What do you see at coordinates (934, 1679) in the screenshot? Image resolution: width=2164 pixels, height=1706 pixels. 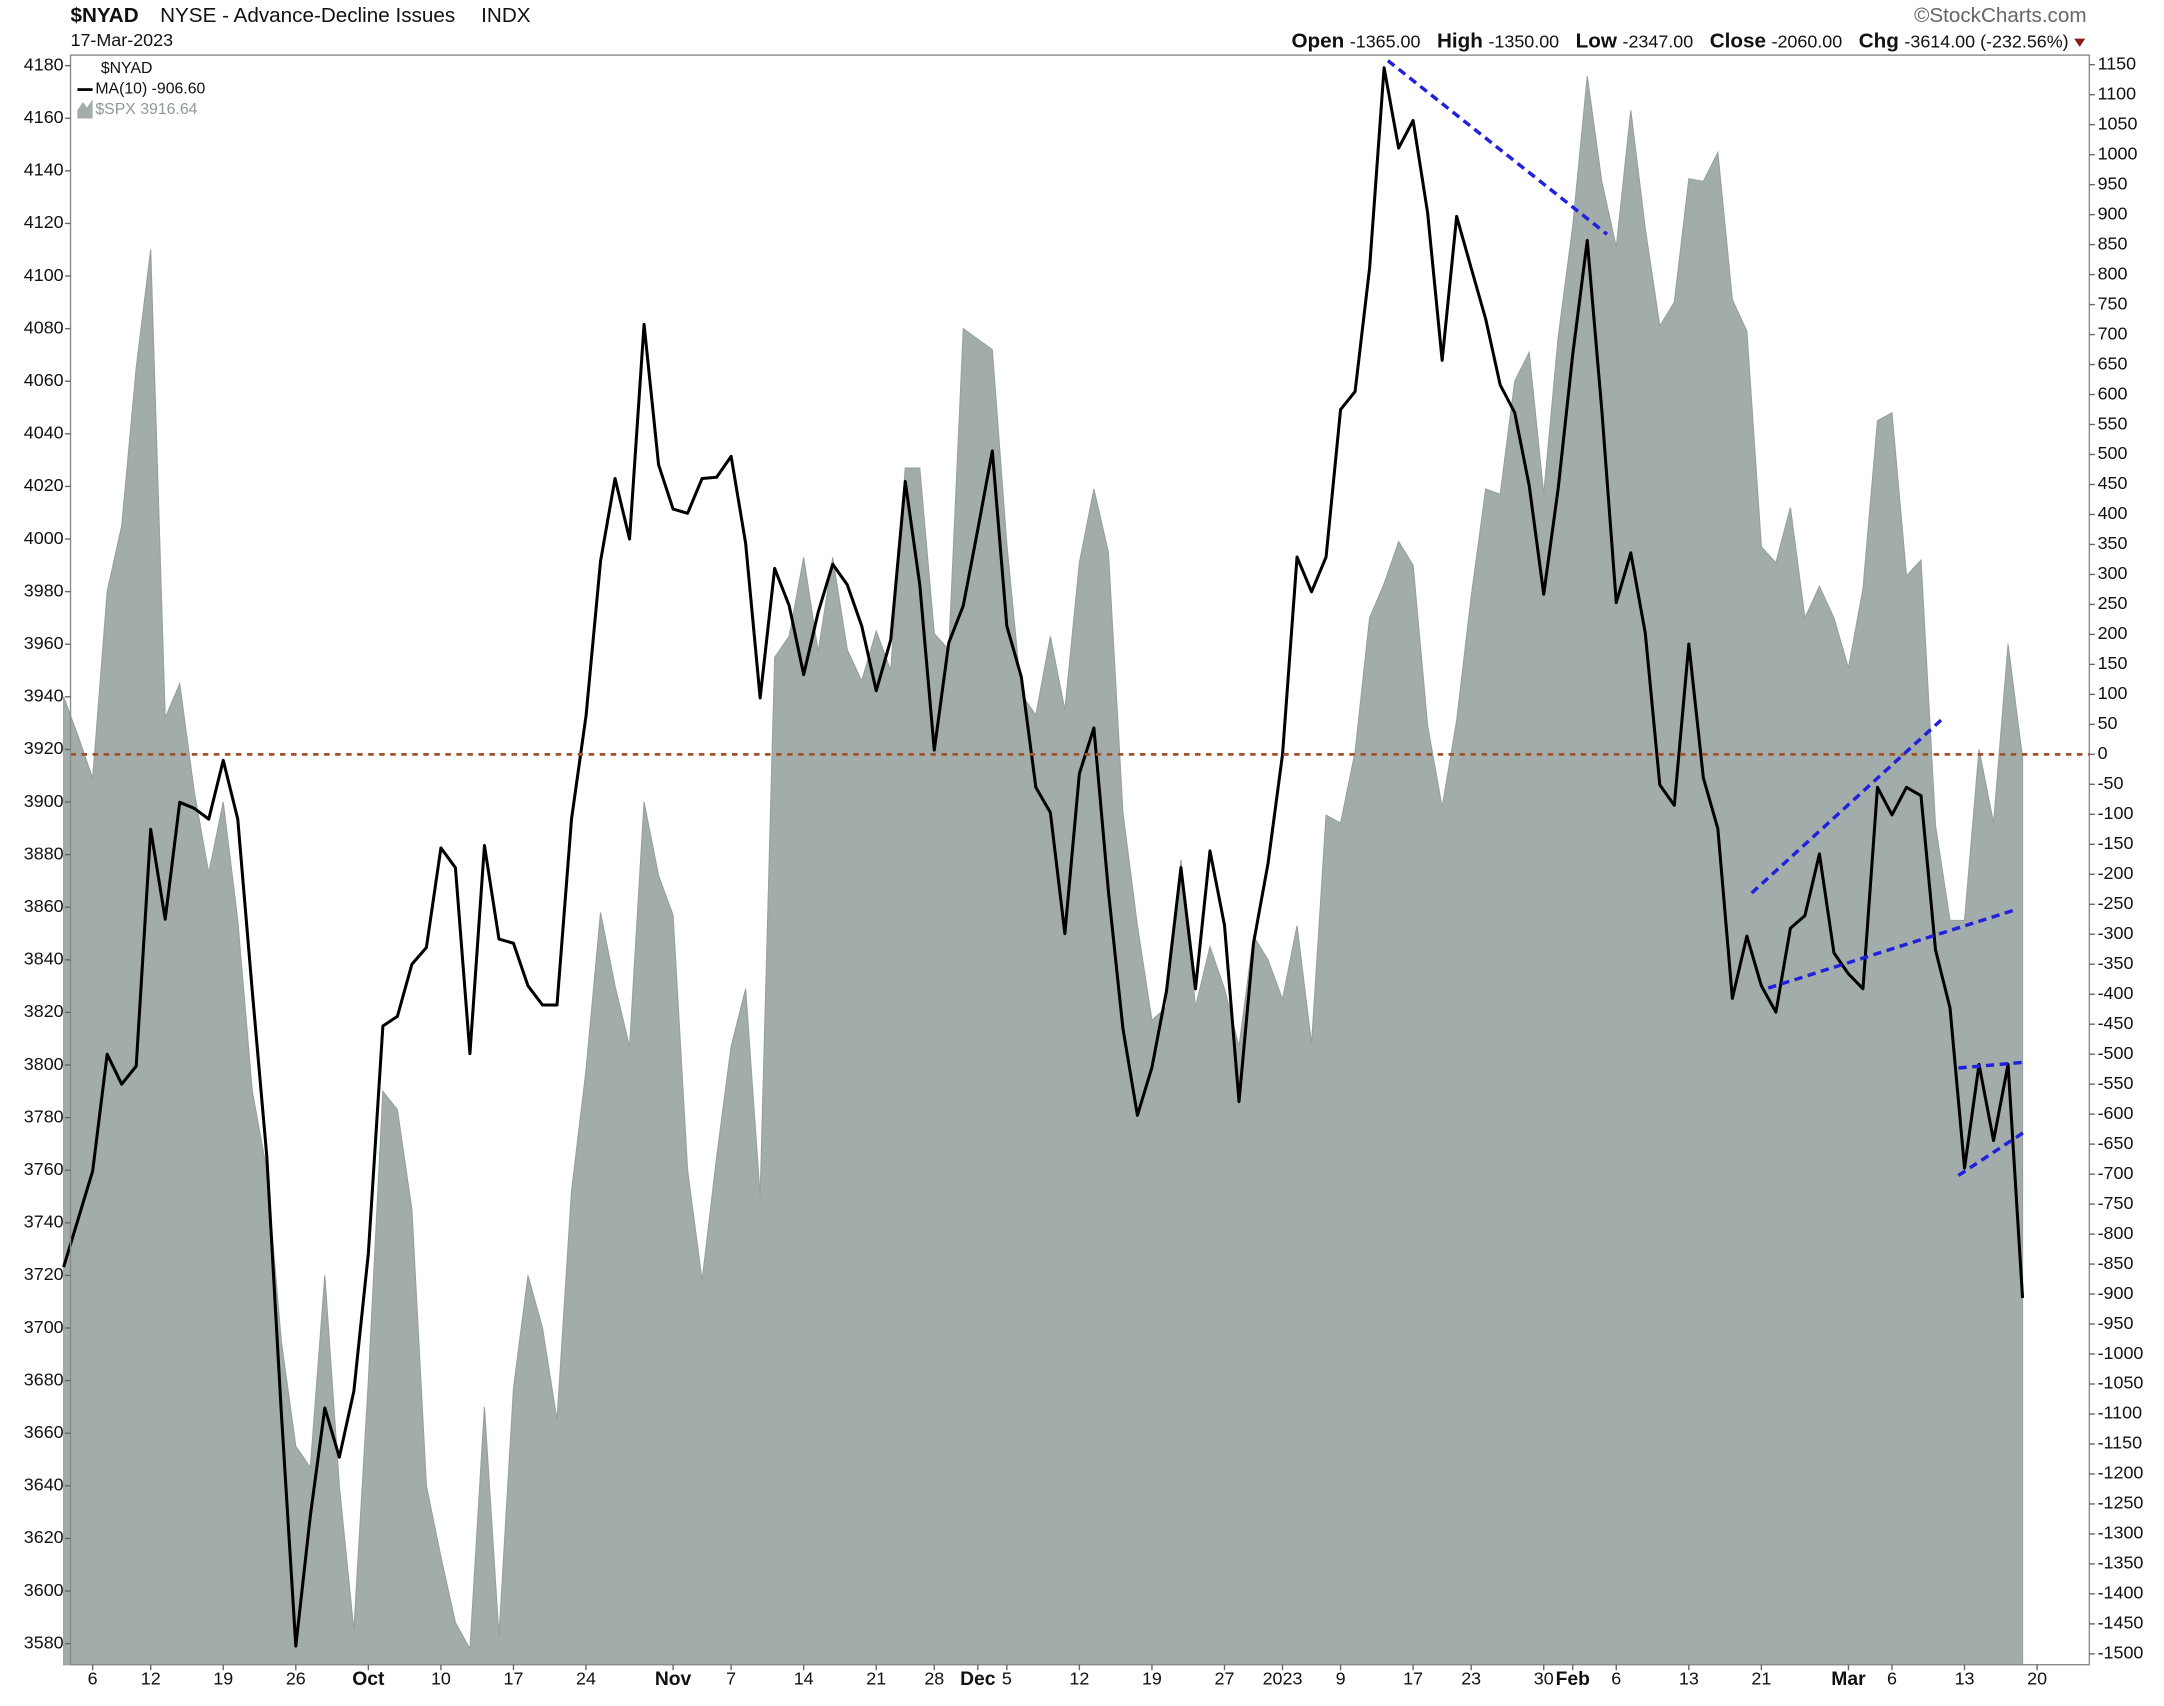 I see `x-tick-label: 28` at bounding box center [934, 1679].